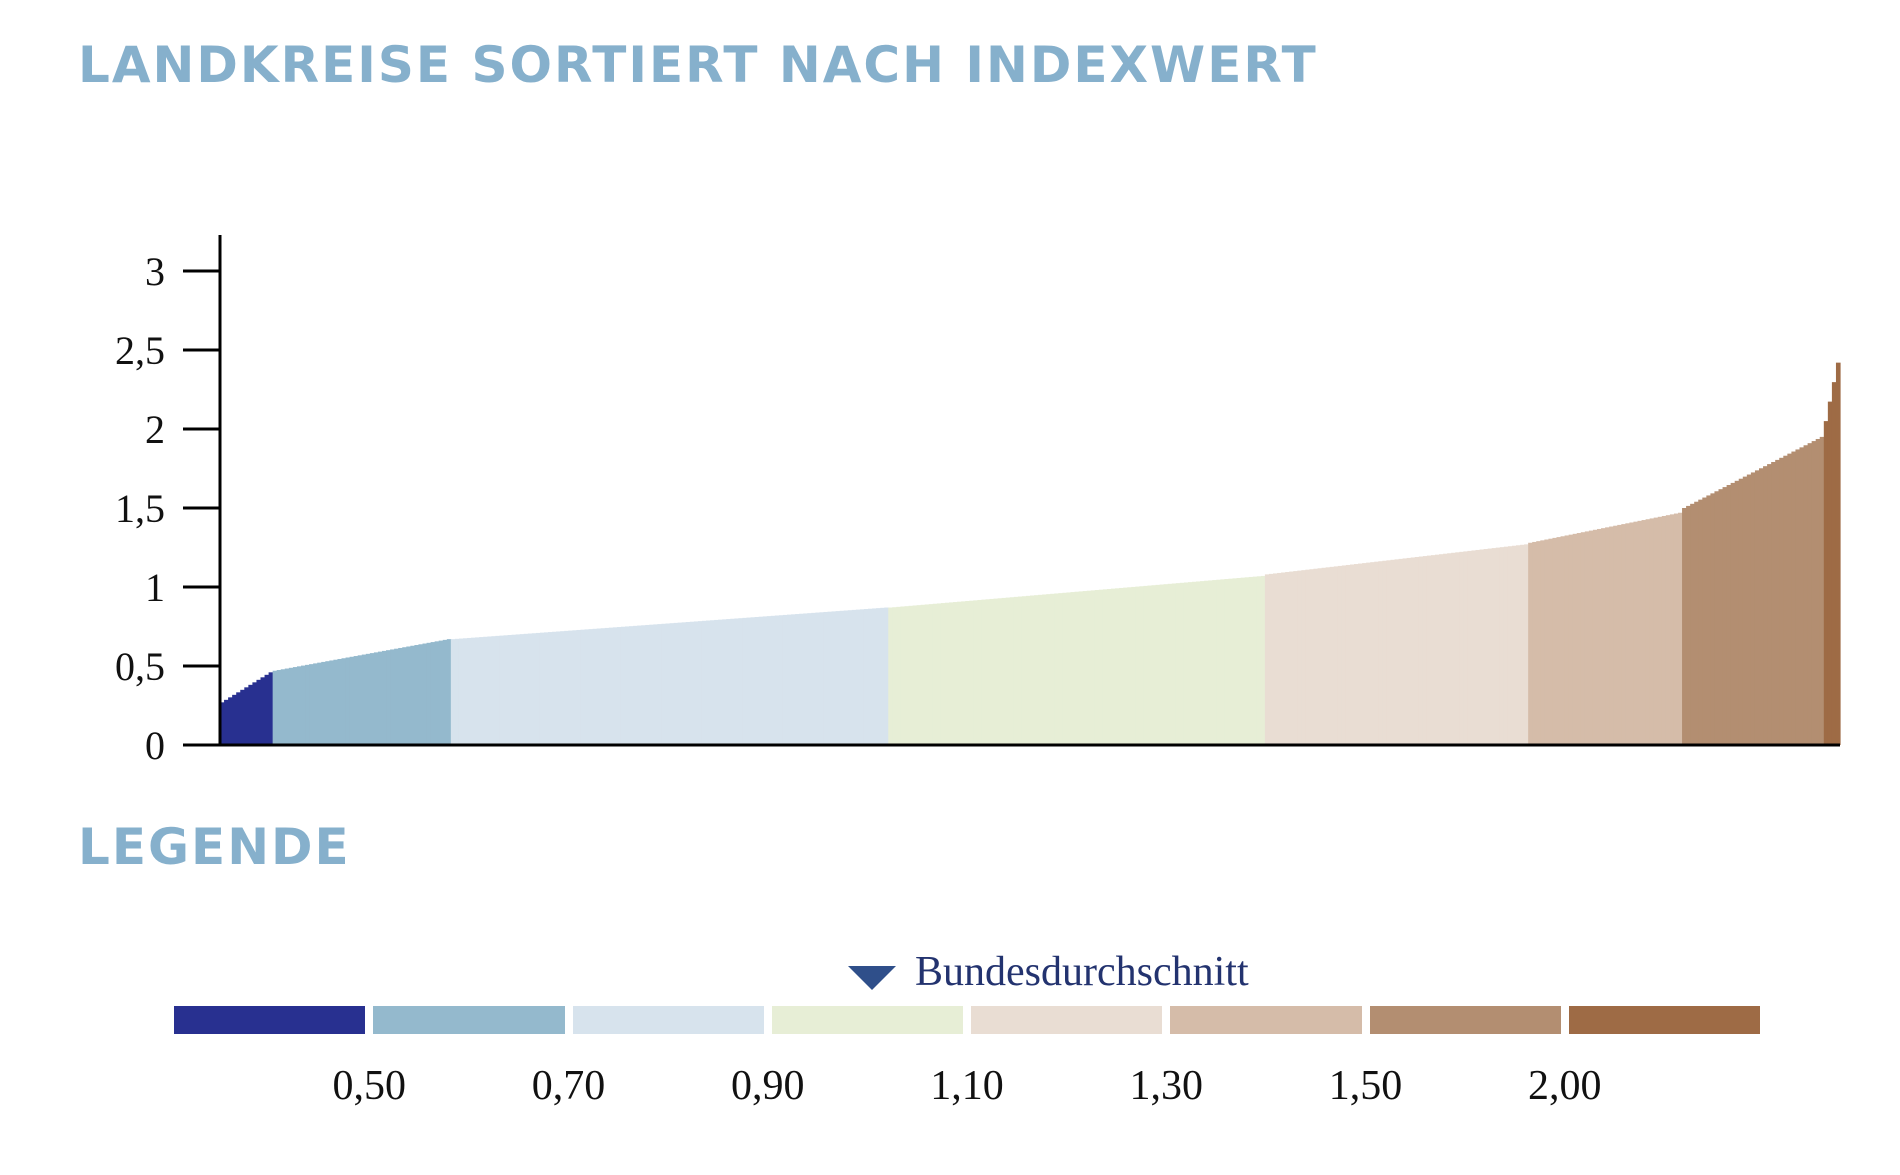  Describe the element at coordinates (1067, 1020) in the screenshot. I see `legend-swatch` at that location.